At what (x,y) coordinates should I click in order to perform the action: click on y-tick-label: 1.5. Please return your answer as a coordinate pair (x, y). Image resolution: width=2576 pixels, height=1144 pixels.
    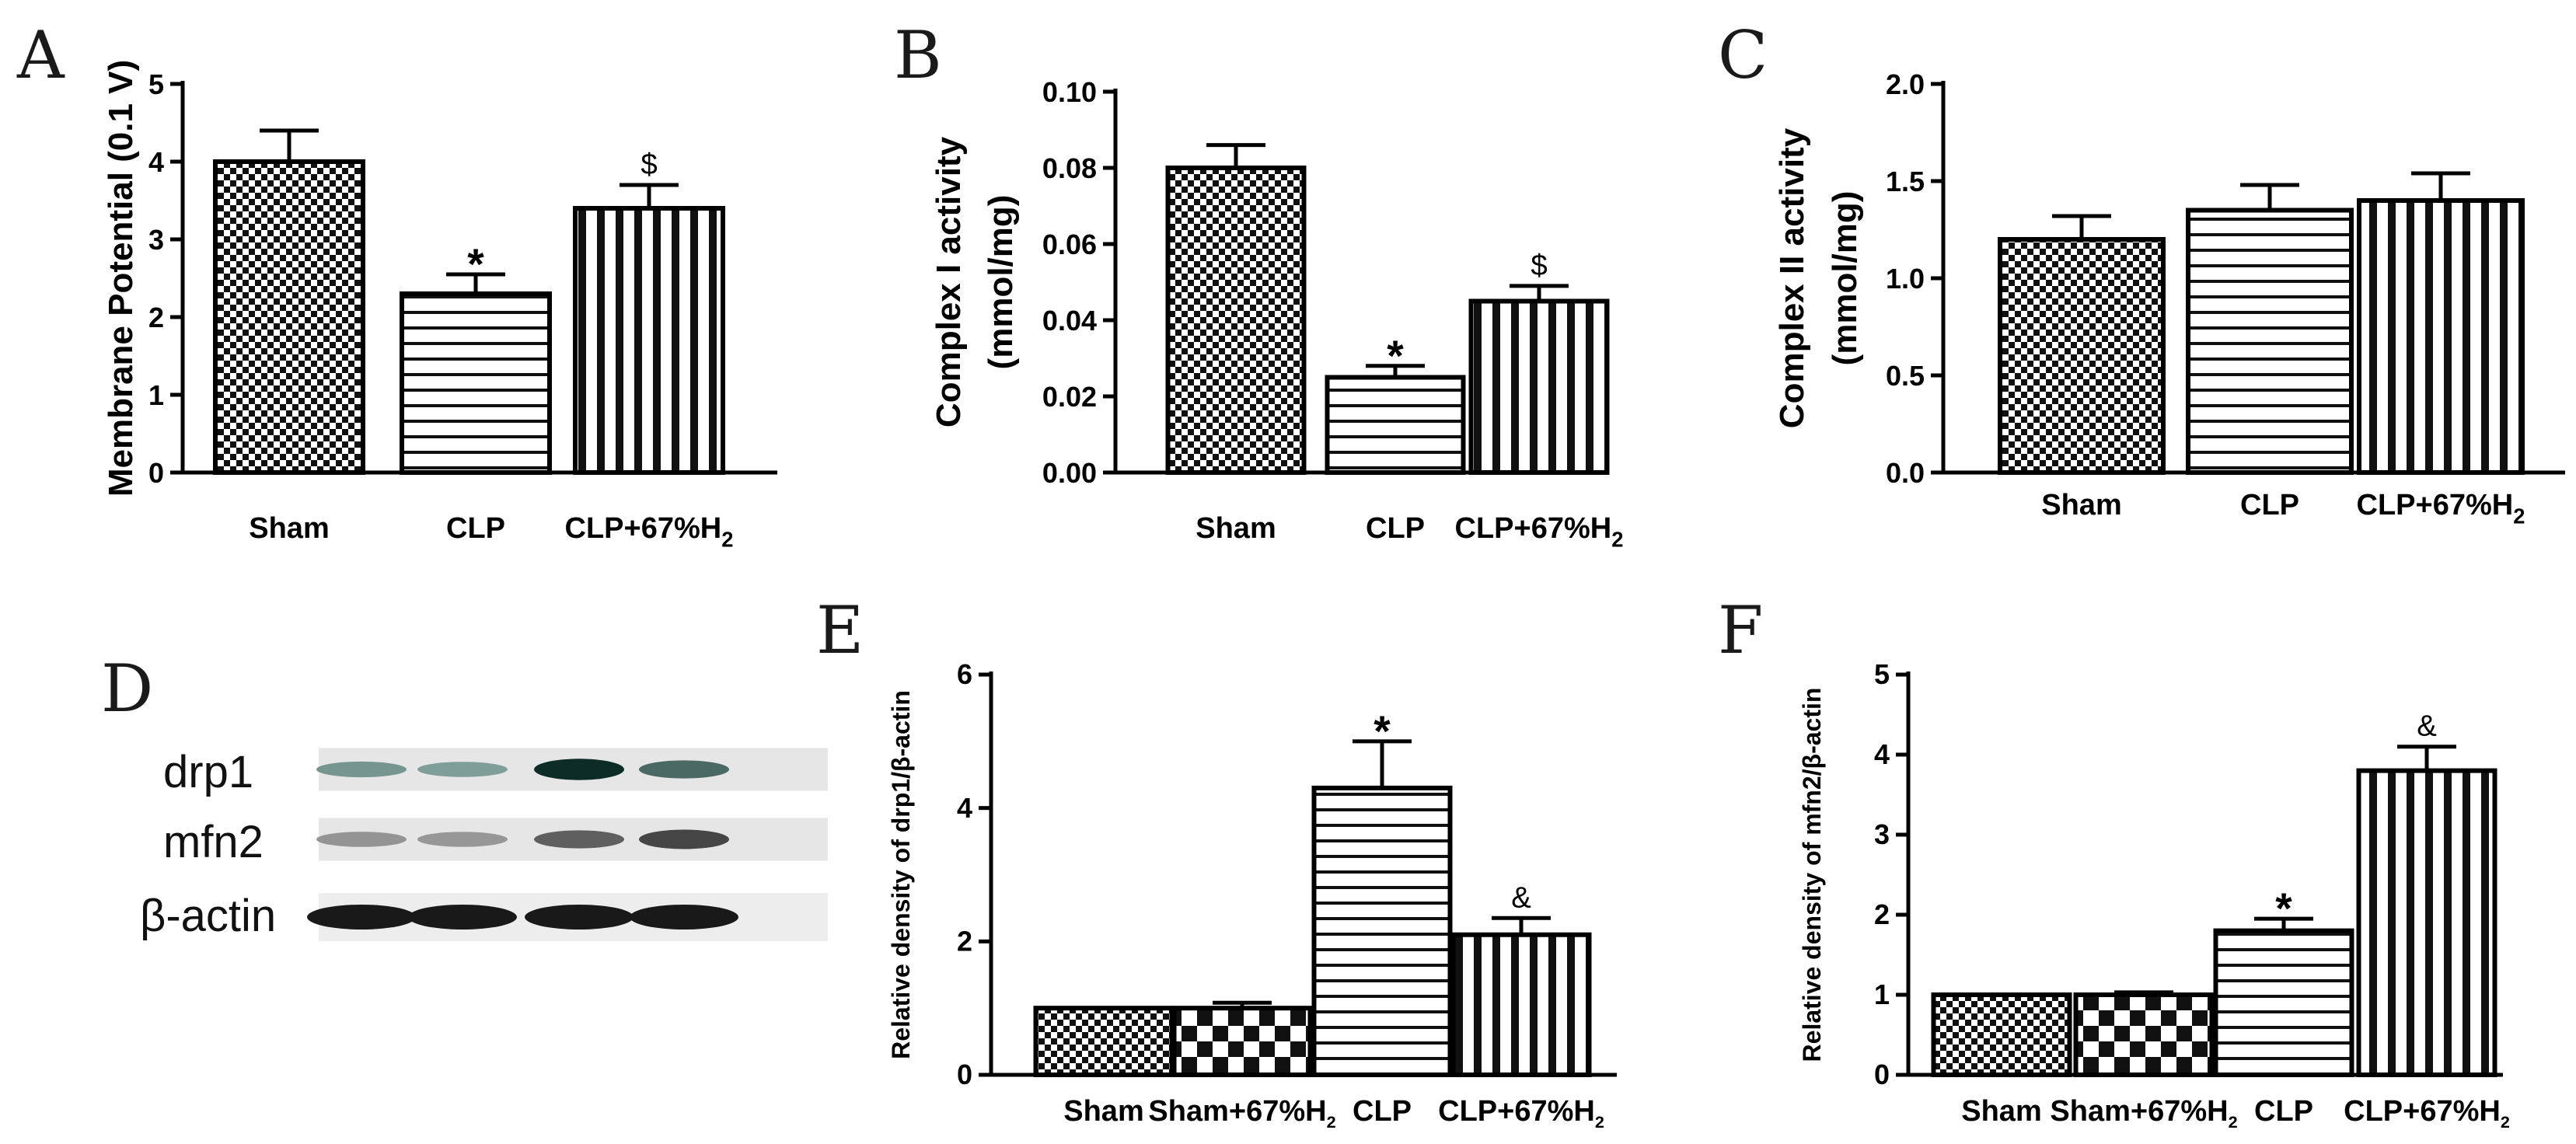
    Looking at the image, I should click on (1906, 181).